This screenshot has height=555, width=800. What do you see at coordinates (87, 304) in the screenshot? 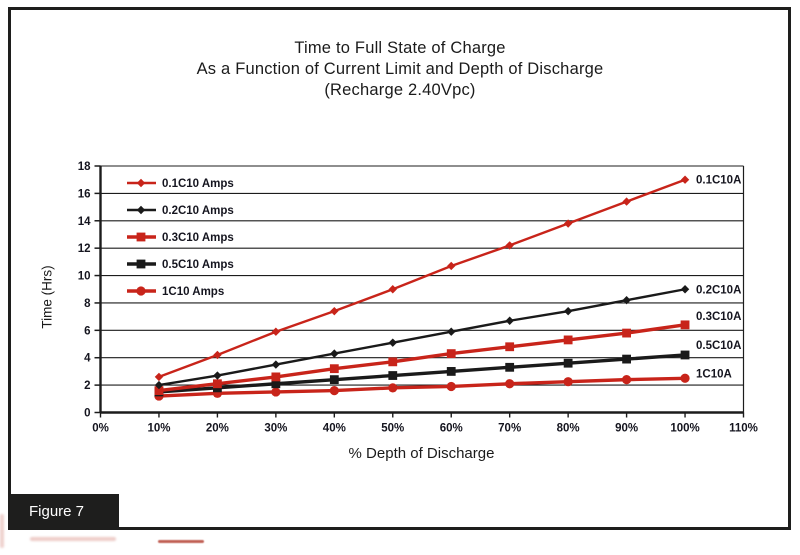
I see `y-tick-label: 8` at bounding box center [87, 304].